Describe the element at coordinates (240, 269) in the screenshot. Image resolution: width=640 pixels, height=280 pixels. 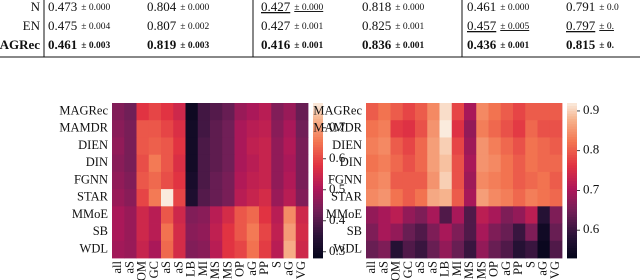
I see `column-label: OP` at that location.